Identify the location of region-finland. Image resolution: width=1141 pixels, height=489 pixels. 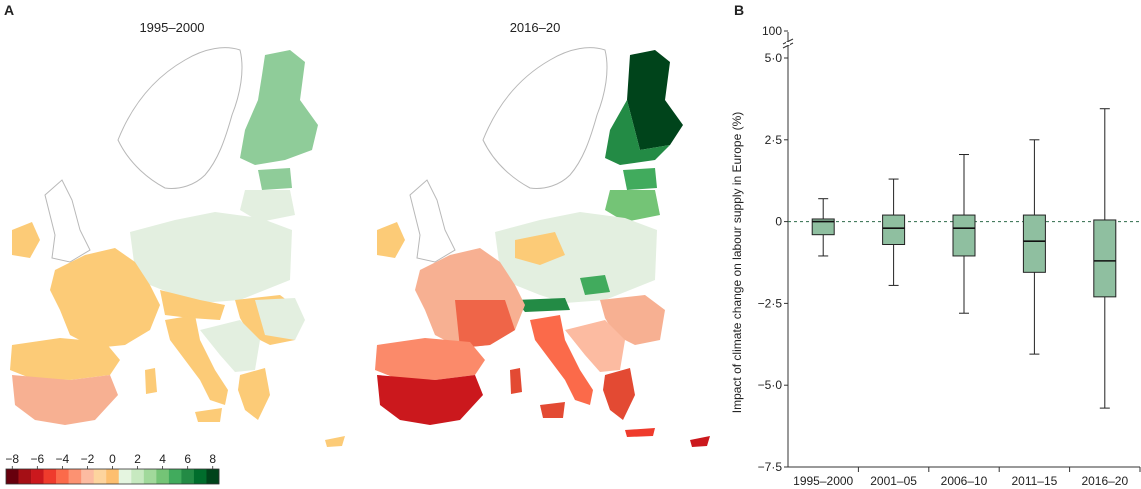
(279, 107).